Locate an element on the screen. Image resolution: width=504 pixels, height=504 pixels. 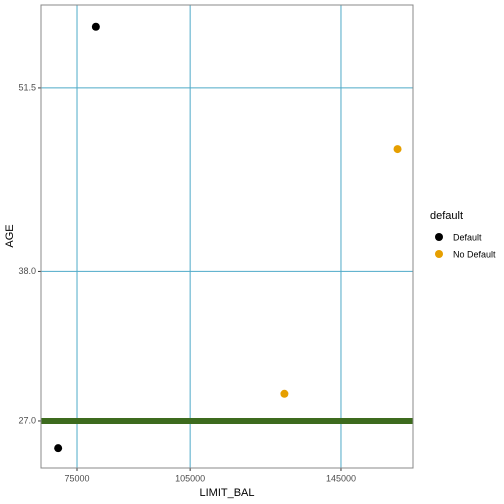
y-axis-label: AGE is located at coordinates (10, 235).